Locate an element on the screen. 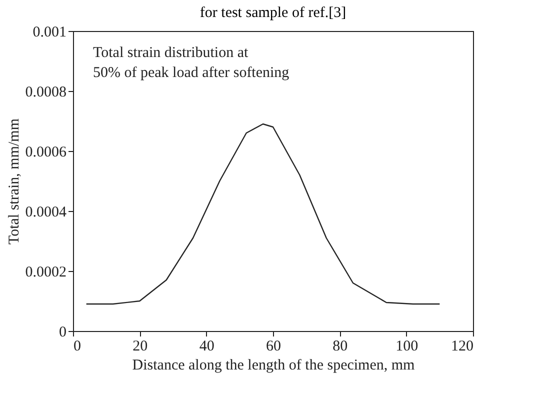 The width and height of the screenshot is (534, 404). x-tick-label: 20 is located at coordinates (140, 346).